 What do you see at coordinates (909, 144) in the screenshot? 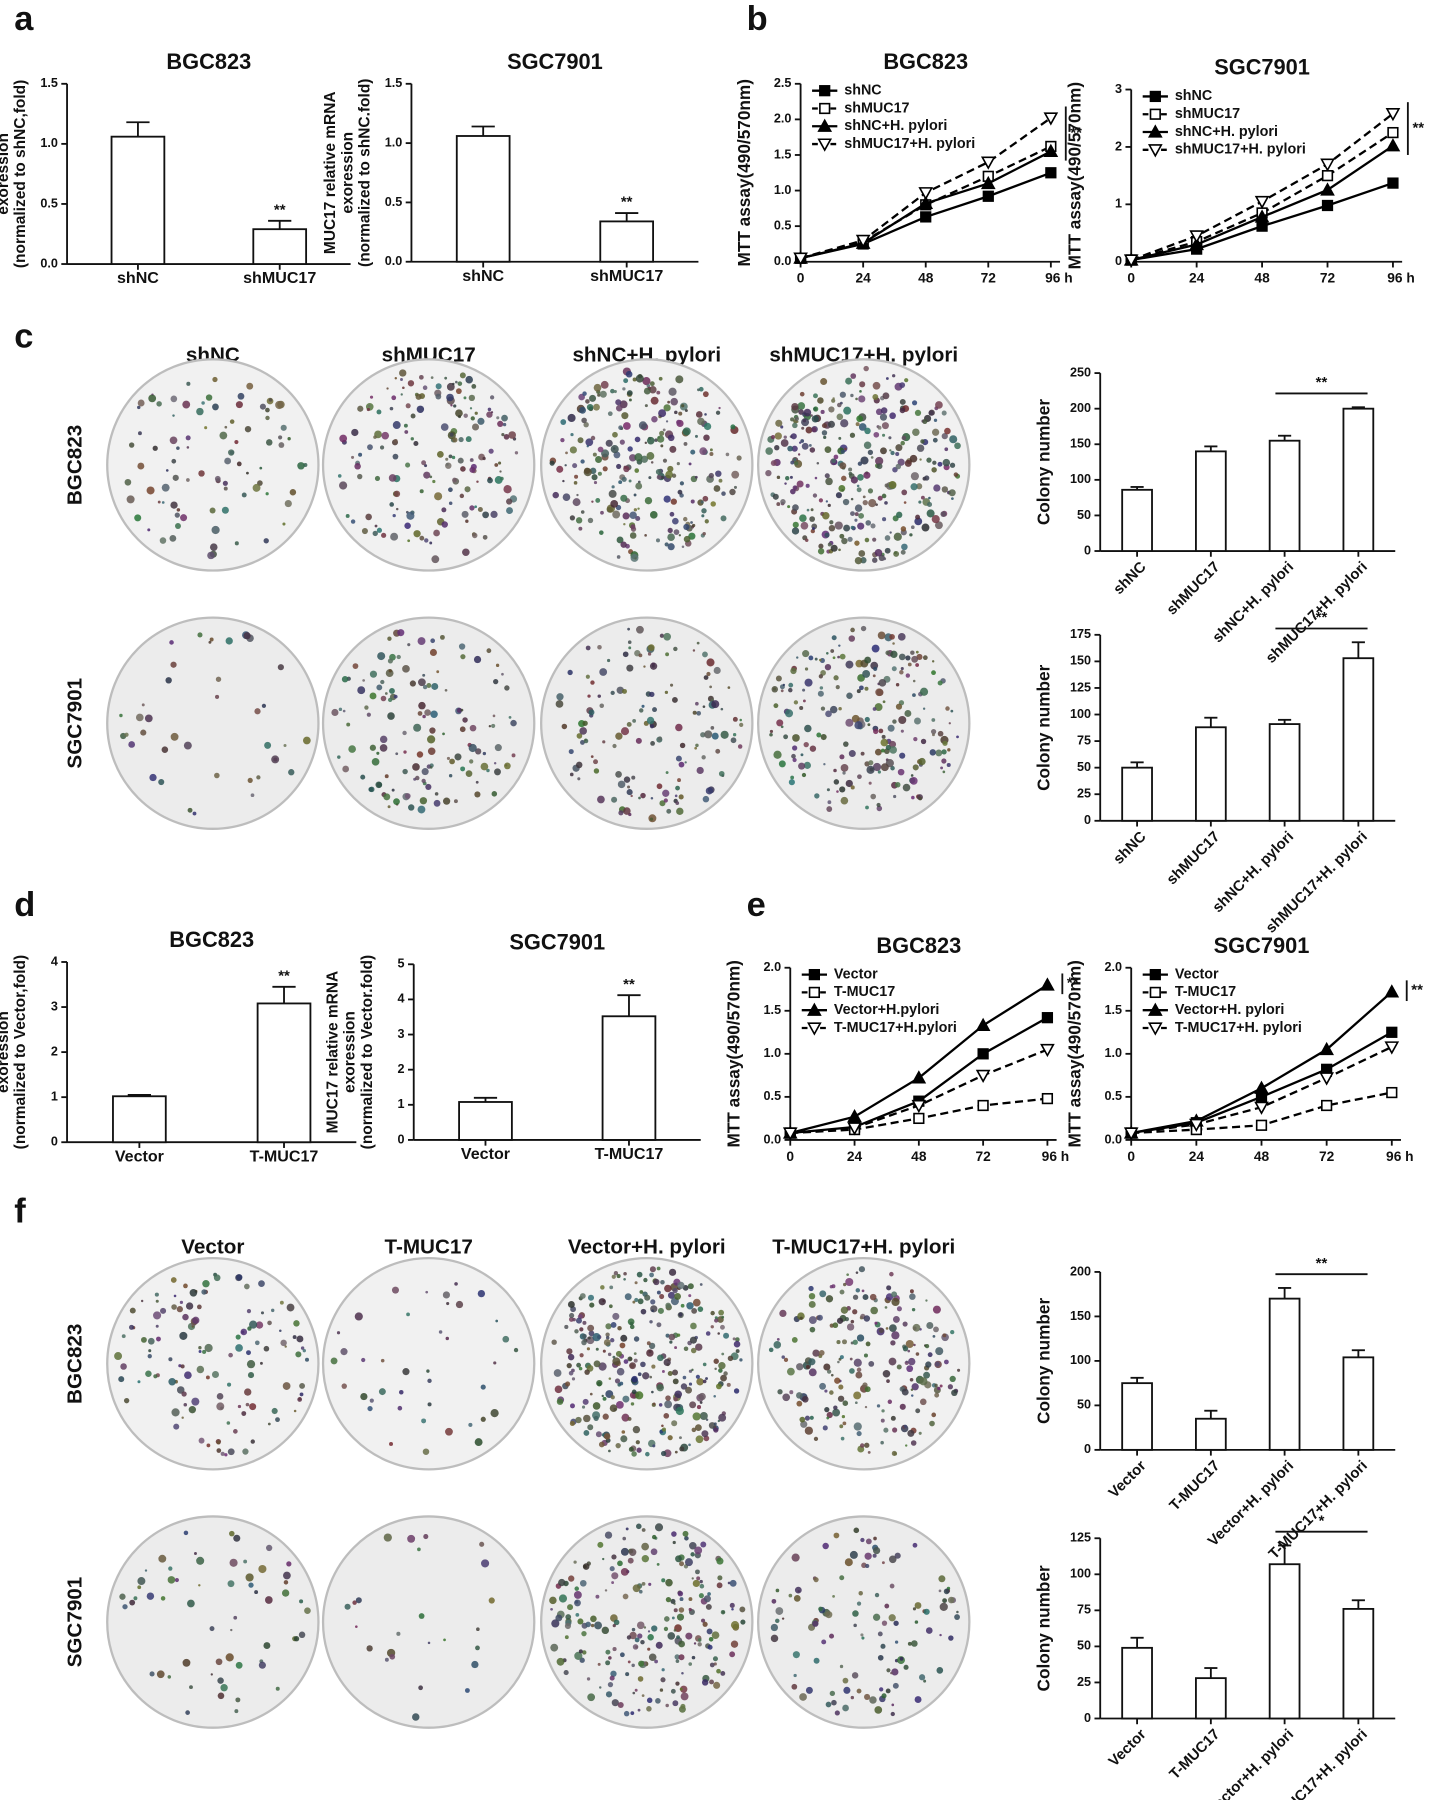
I see `legend-label: shMUC17+H. pylori` at bounding box center [909, 144].